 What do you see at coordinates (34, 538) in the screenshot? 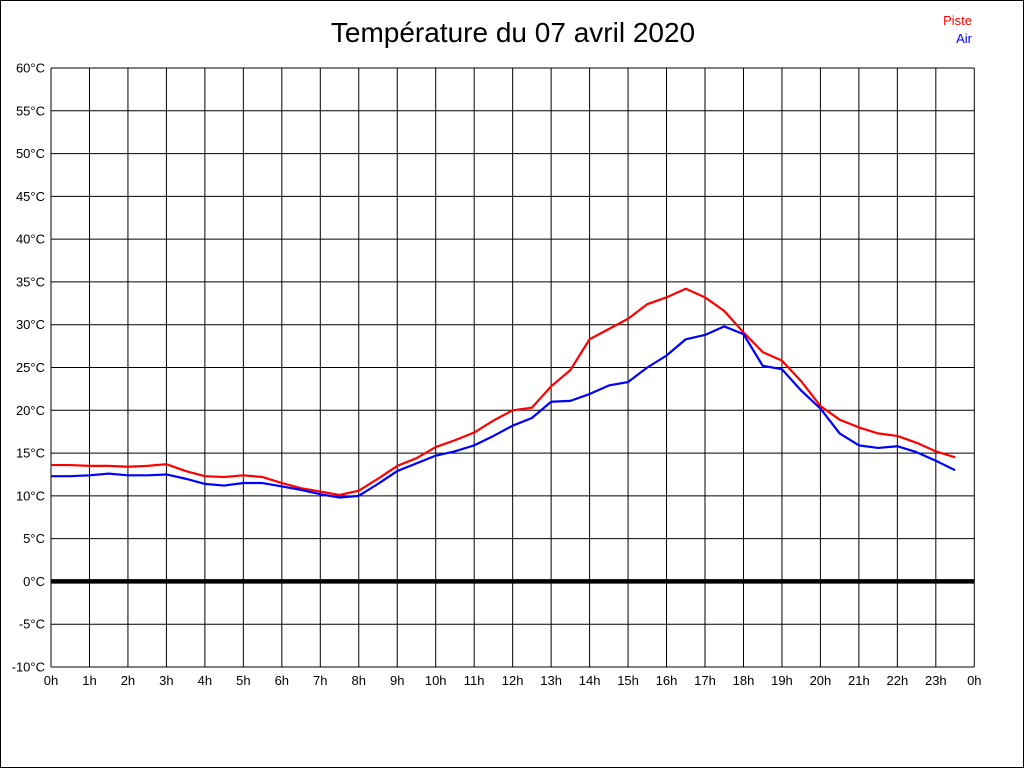
I see `y-tick-label: 5°C` at bounding box center [34, 538].